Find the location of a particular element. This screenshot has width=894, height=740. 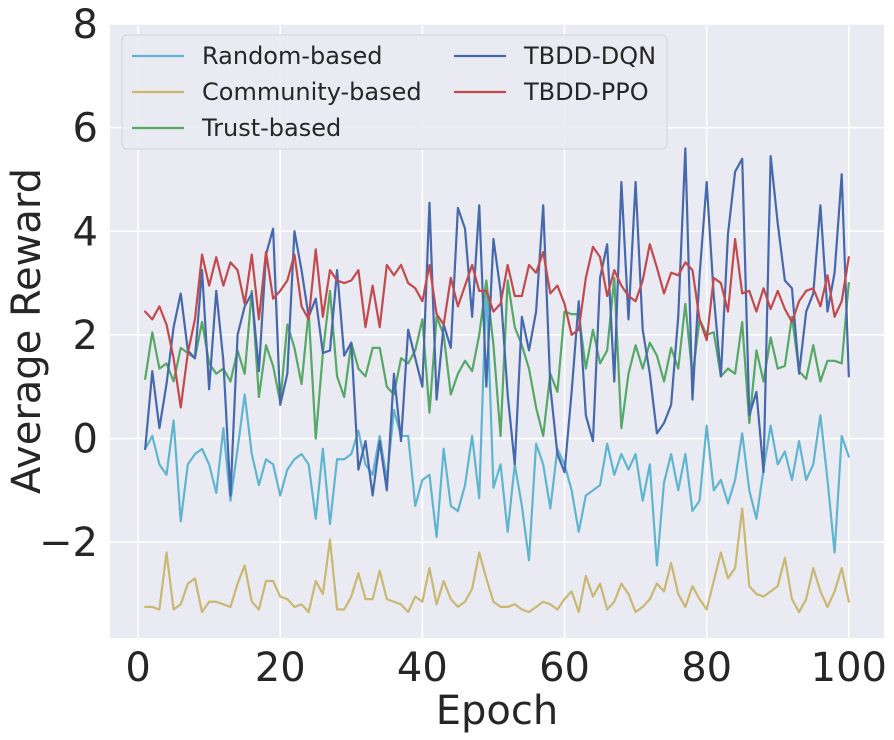

x-tick-label: 0 is located at coordinates (137, 668).